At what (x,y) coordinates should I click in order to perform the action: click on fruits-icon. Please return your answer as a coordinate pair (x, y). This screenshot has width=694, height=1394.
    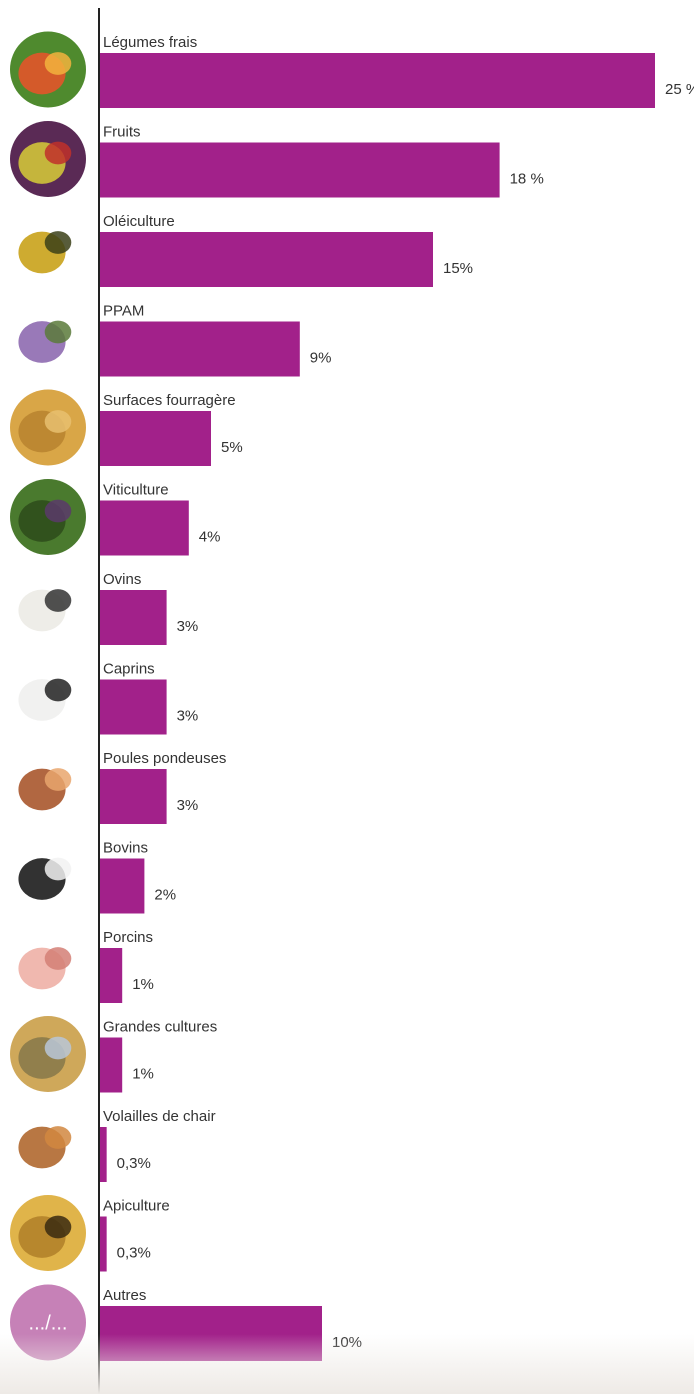
    Looking at the image, I should click on (48, 159).